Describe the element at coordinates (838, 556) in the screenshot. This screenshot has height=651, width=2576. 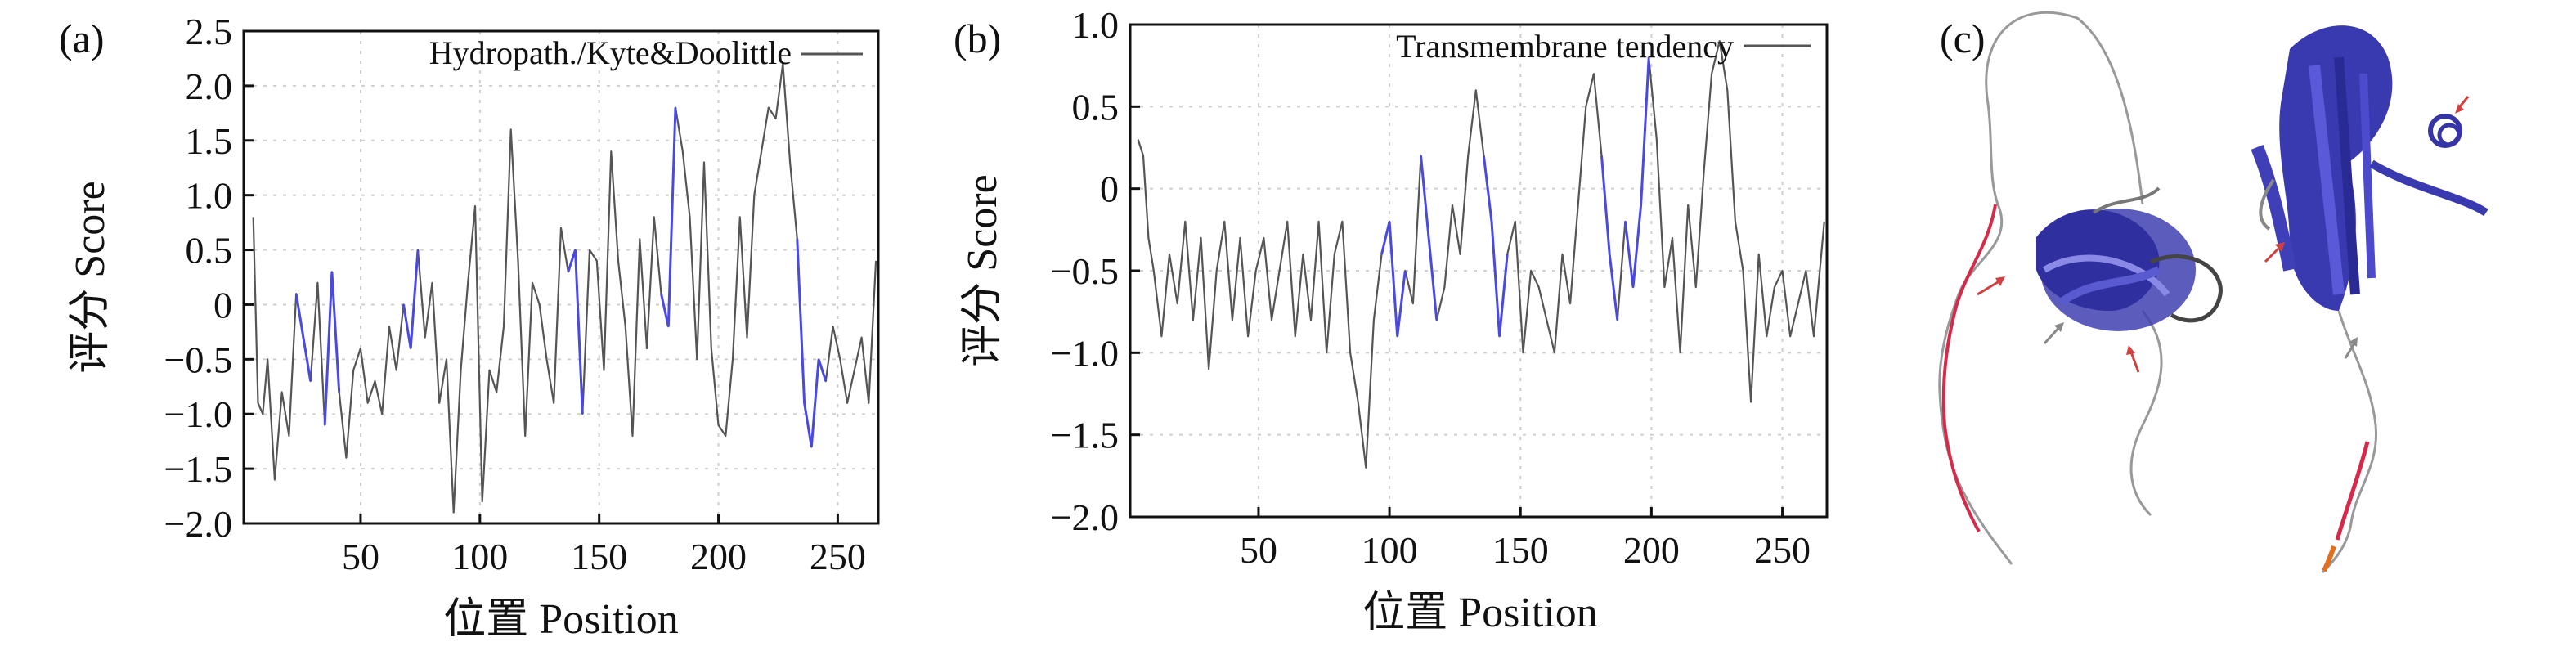
I see `panel-a-x-tick-label: 250` at that location.